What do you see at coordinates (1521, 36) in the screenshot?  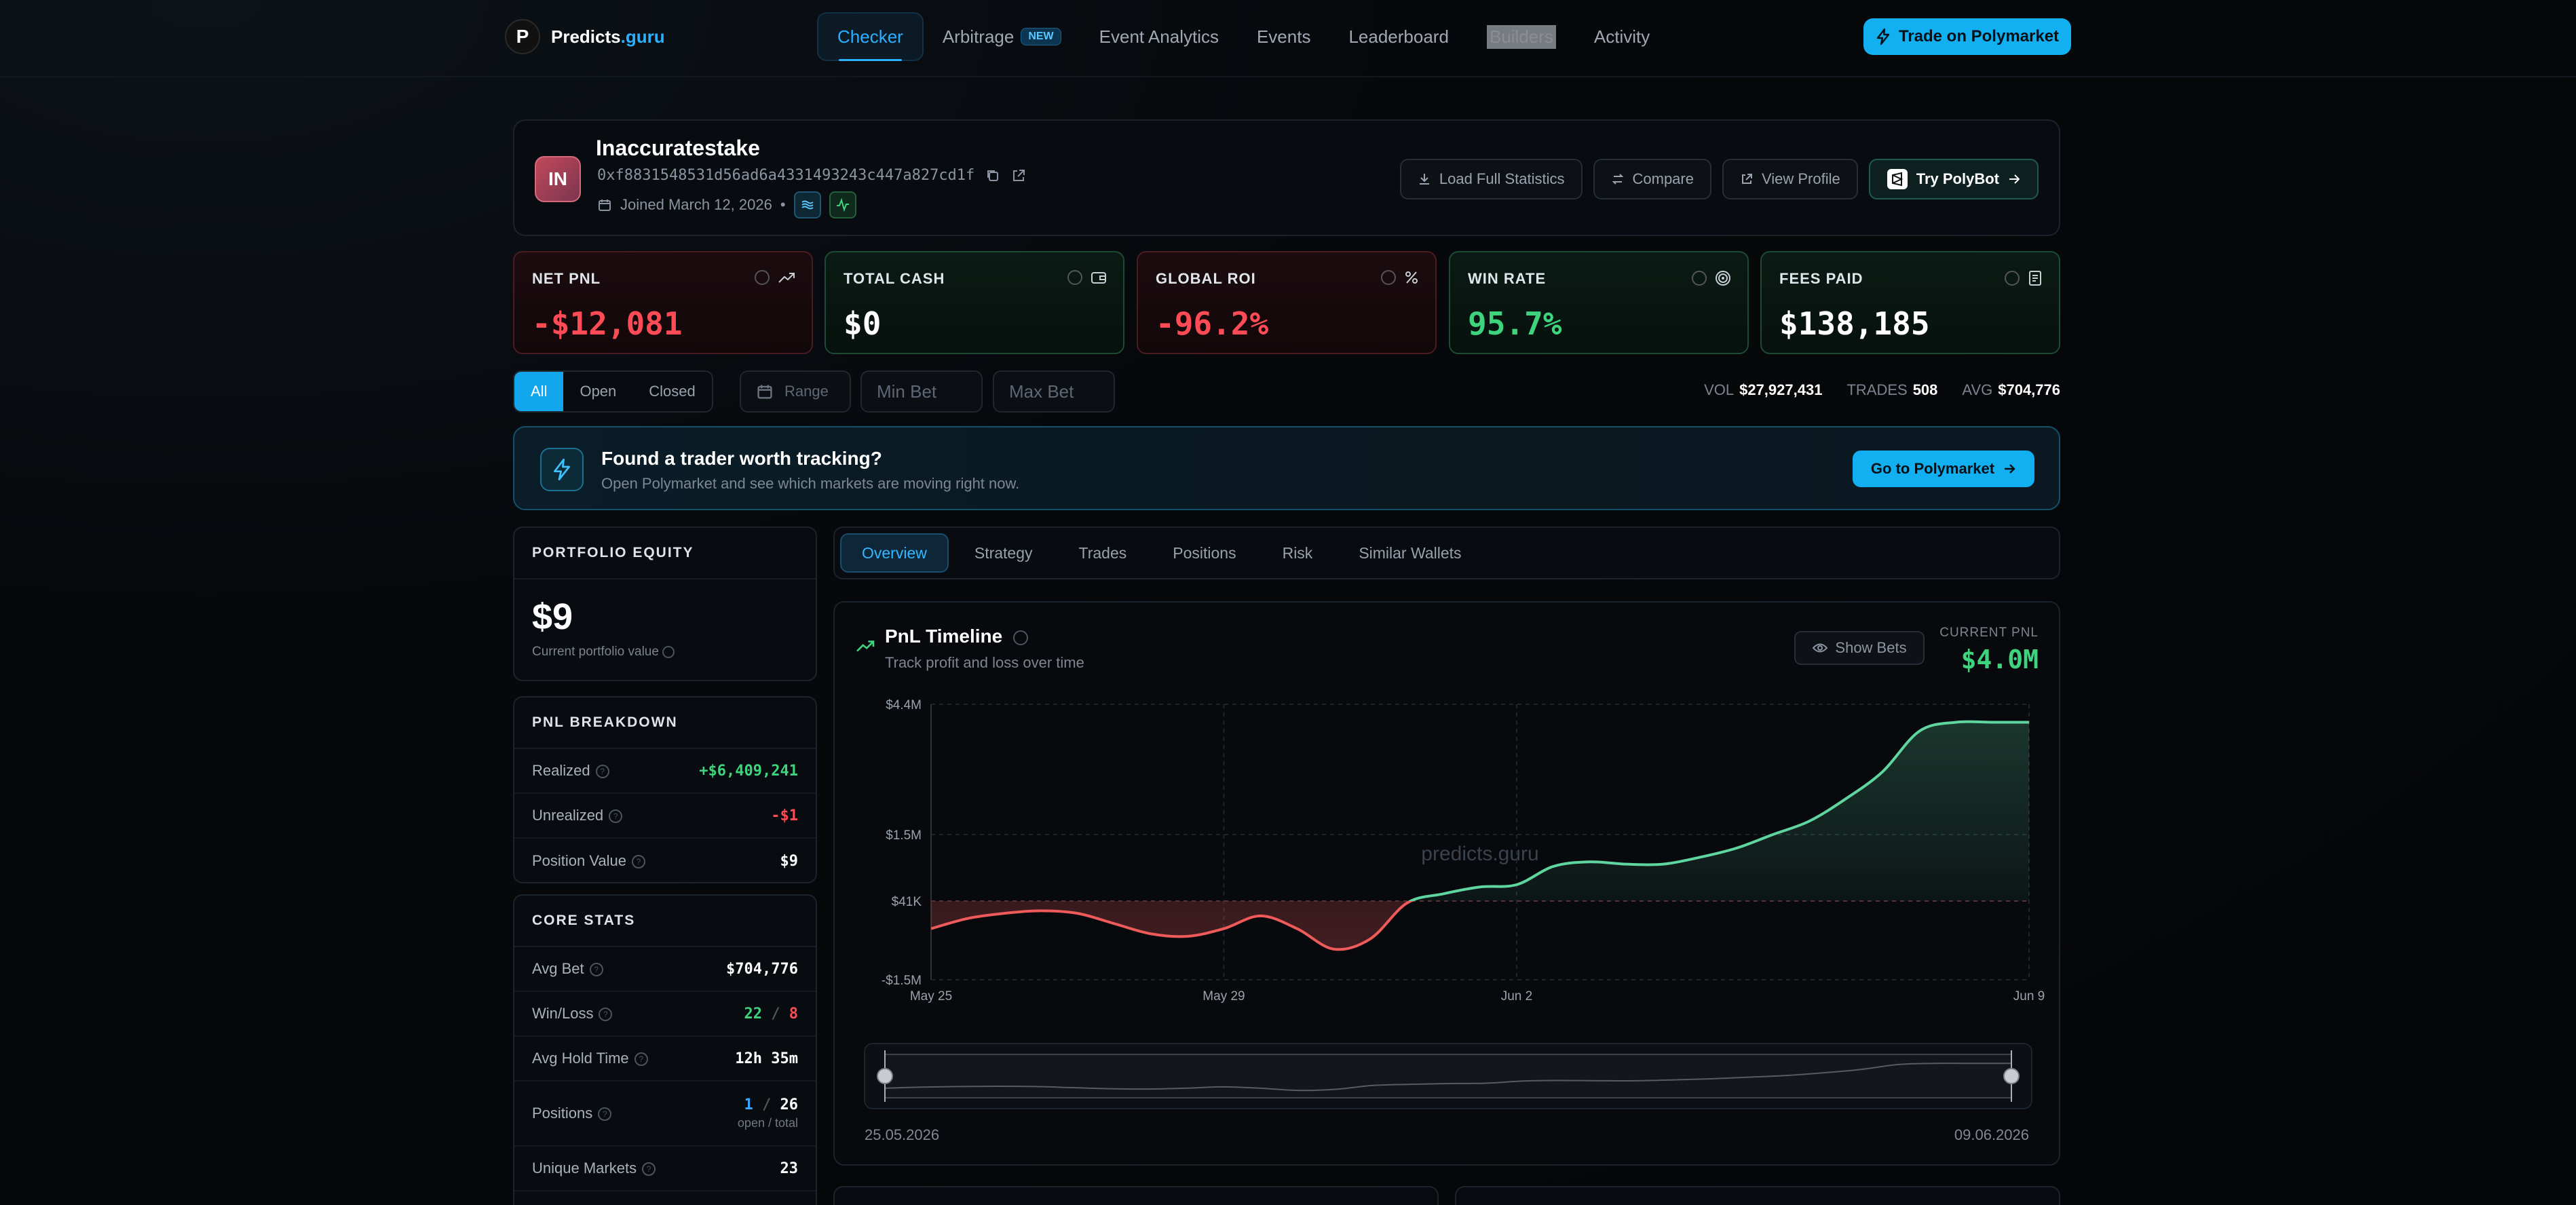 I see `nav-builders: Builders` at bounding box center [1521, 36].